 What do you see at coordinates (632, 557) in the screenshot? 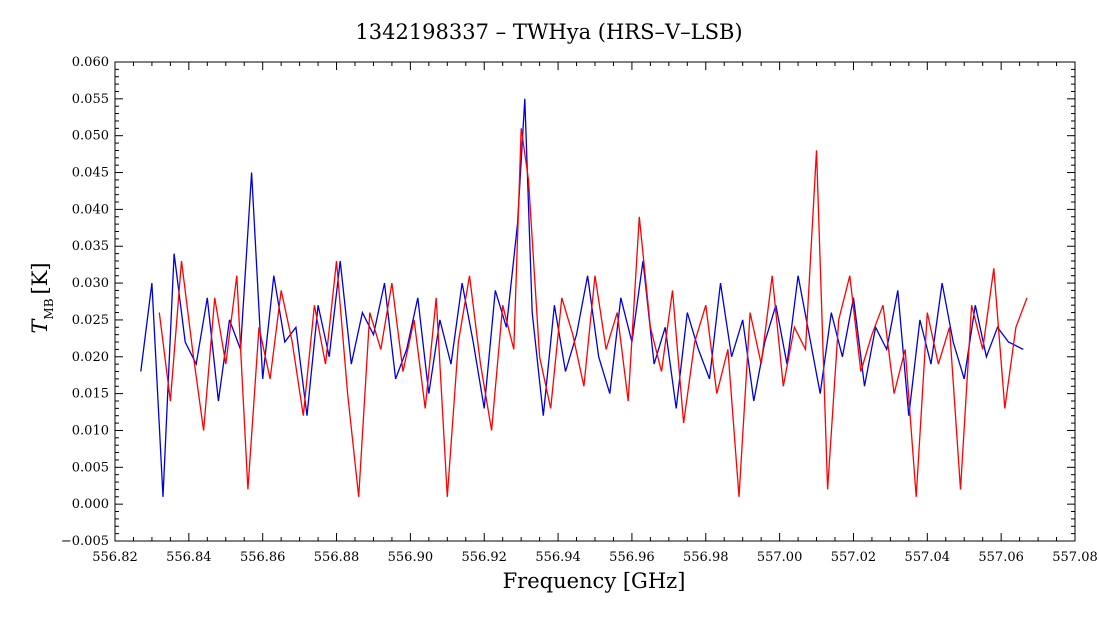
I see `x-tick-label: 556.96` at bounding box center [632, 557].